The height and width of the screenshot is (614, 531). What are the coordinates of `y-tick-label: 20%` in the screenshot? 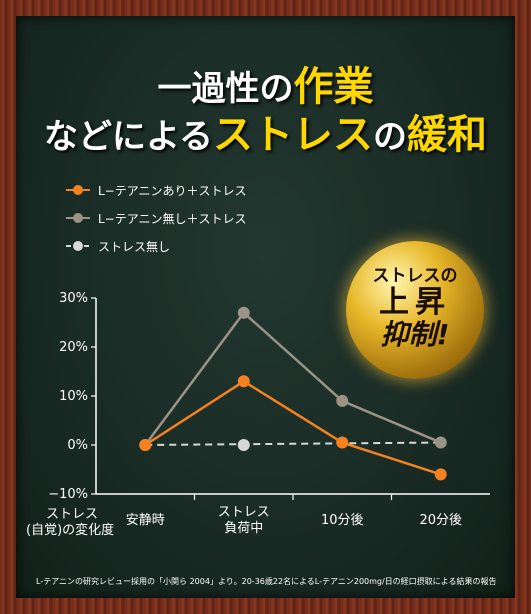 It's located at (73, 347).